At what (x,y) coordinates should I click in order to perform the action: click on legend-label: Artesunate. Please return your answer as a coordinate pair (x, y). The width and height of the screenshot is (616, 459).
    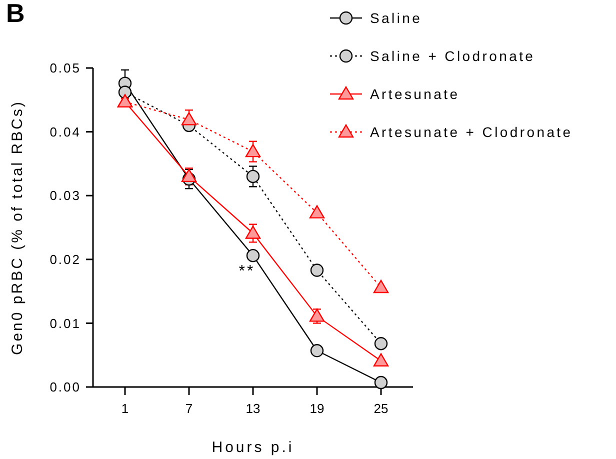
    Looking at the image, I should click on (415, 94).